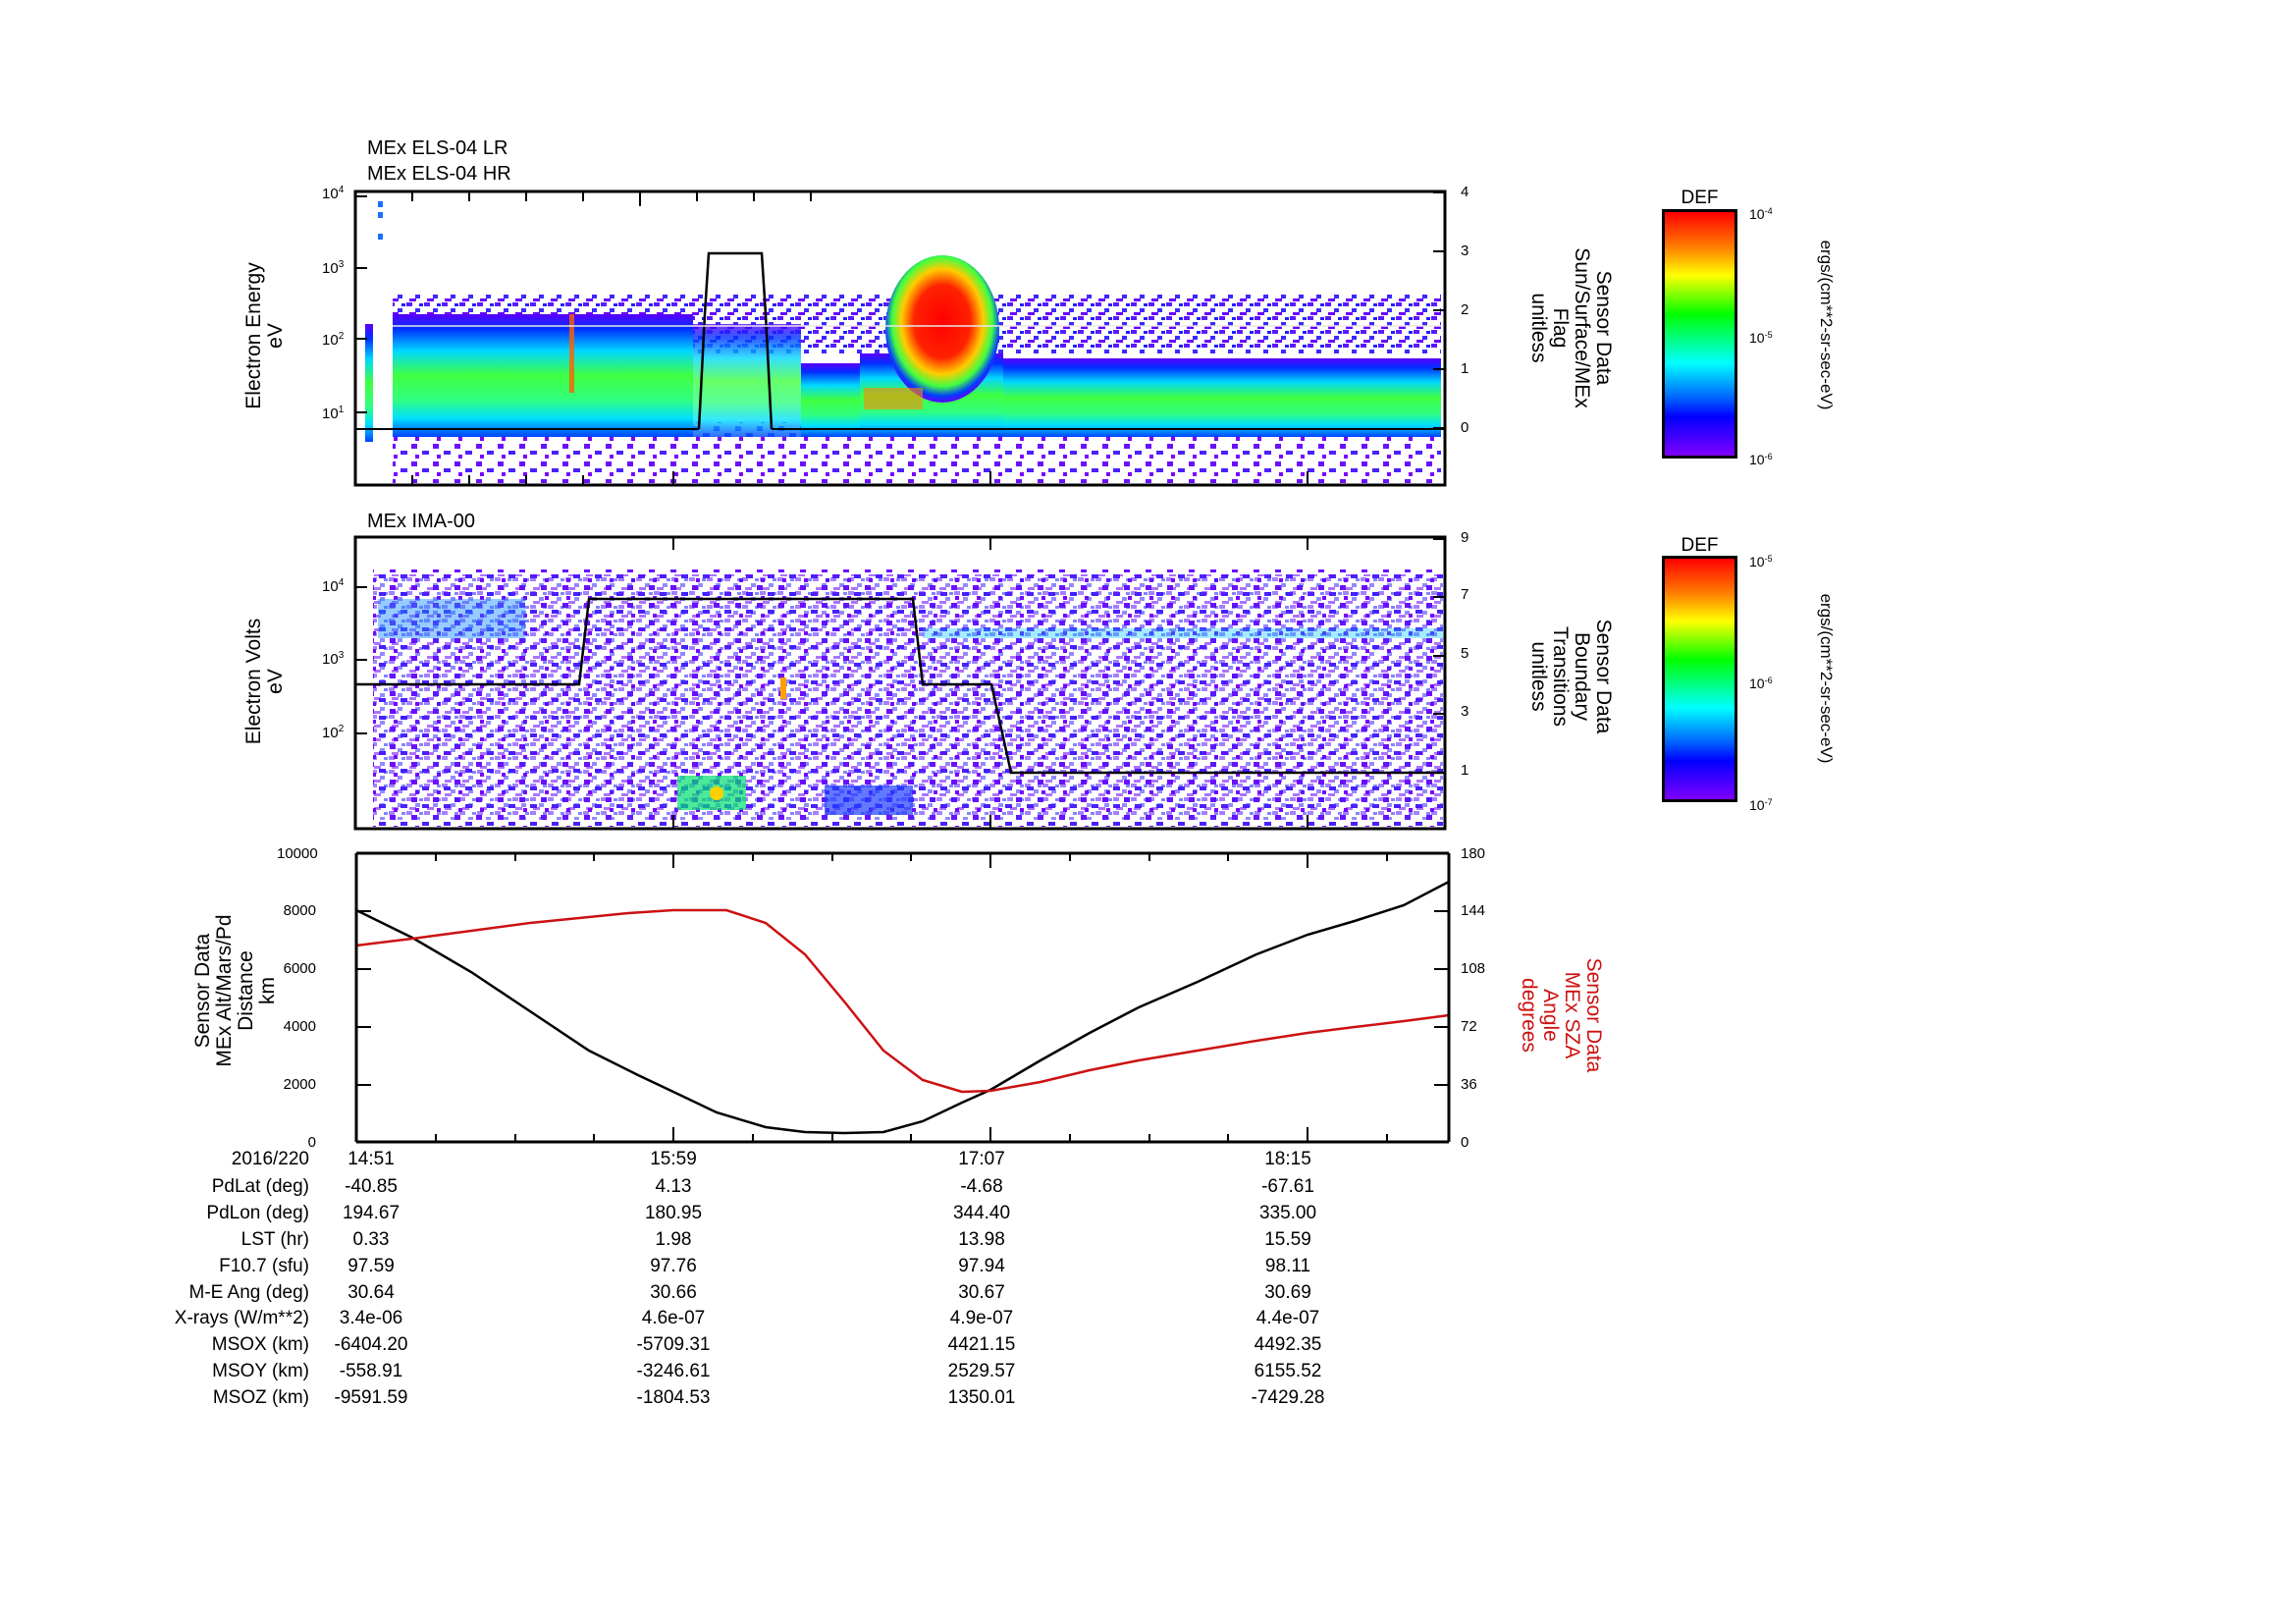 This screenshot has width=2296, height=1623. What do you see at coordinates (371, 1371) in the screenshot?
I see `row-value: -558.91` at bounding box center [371, 1371].